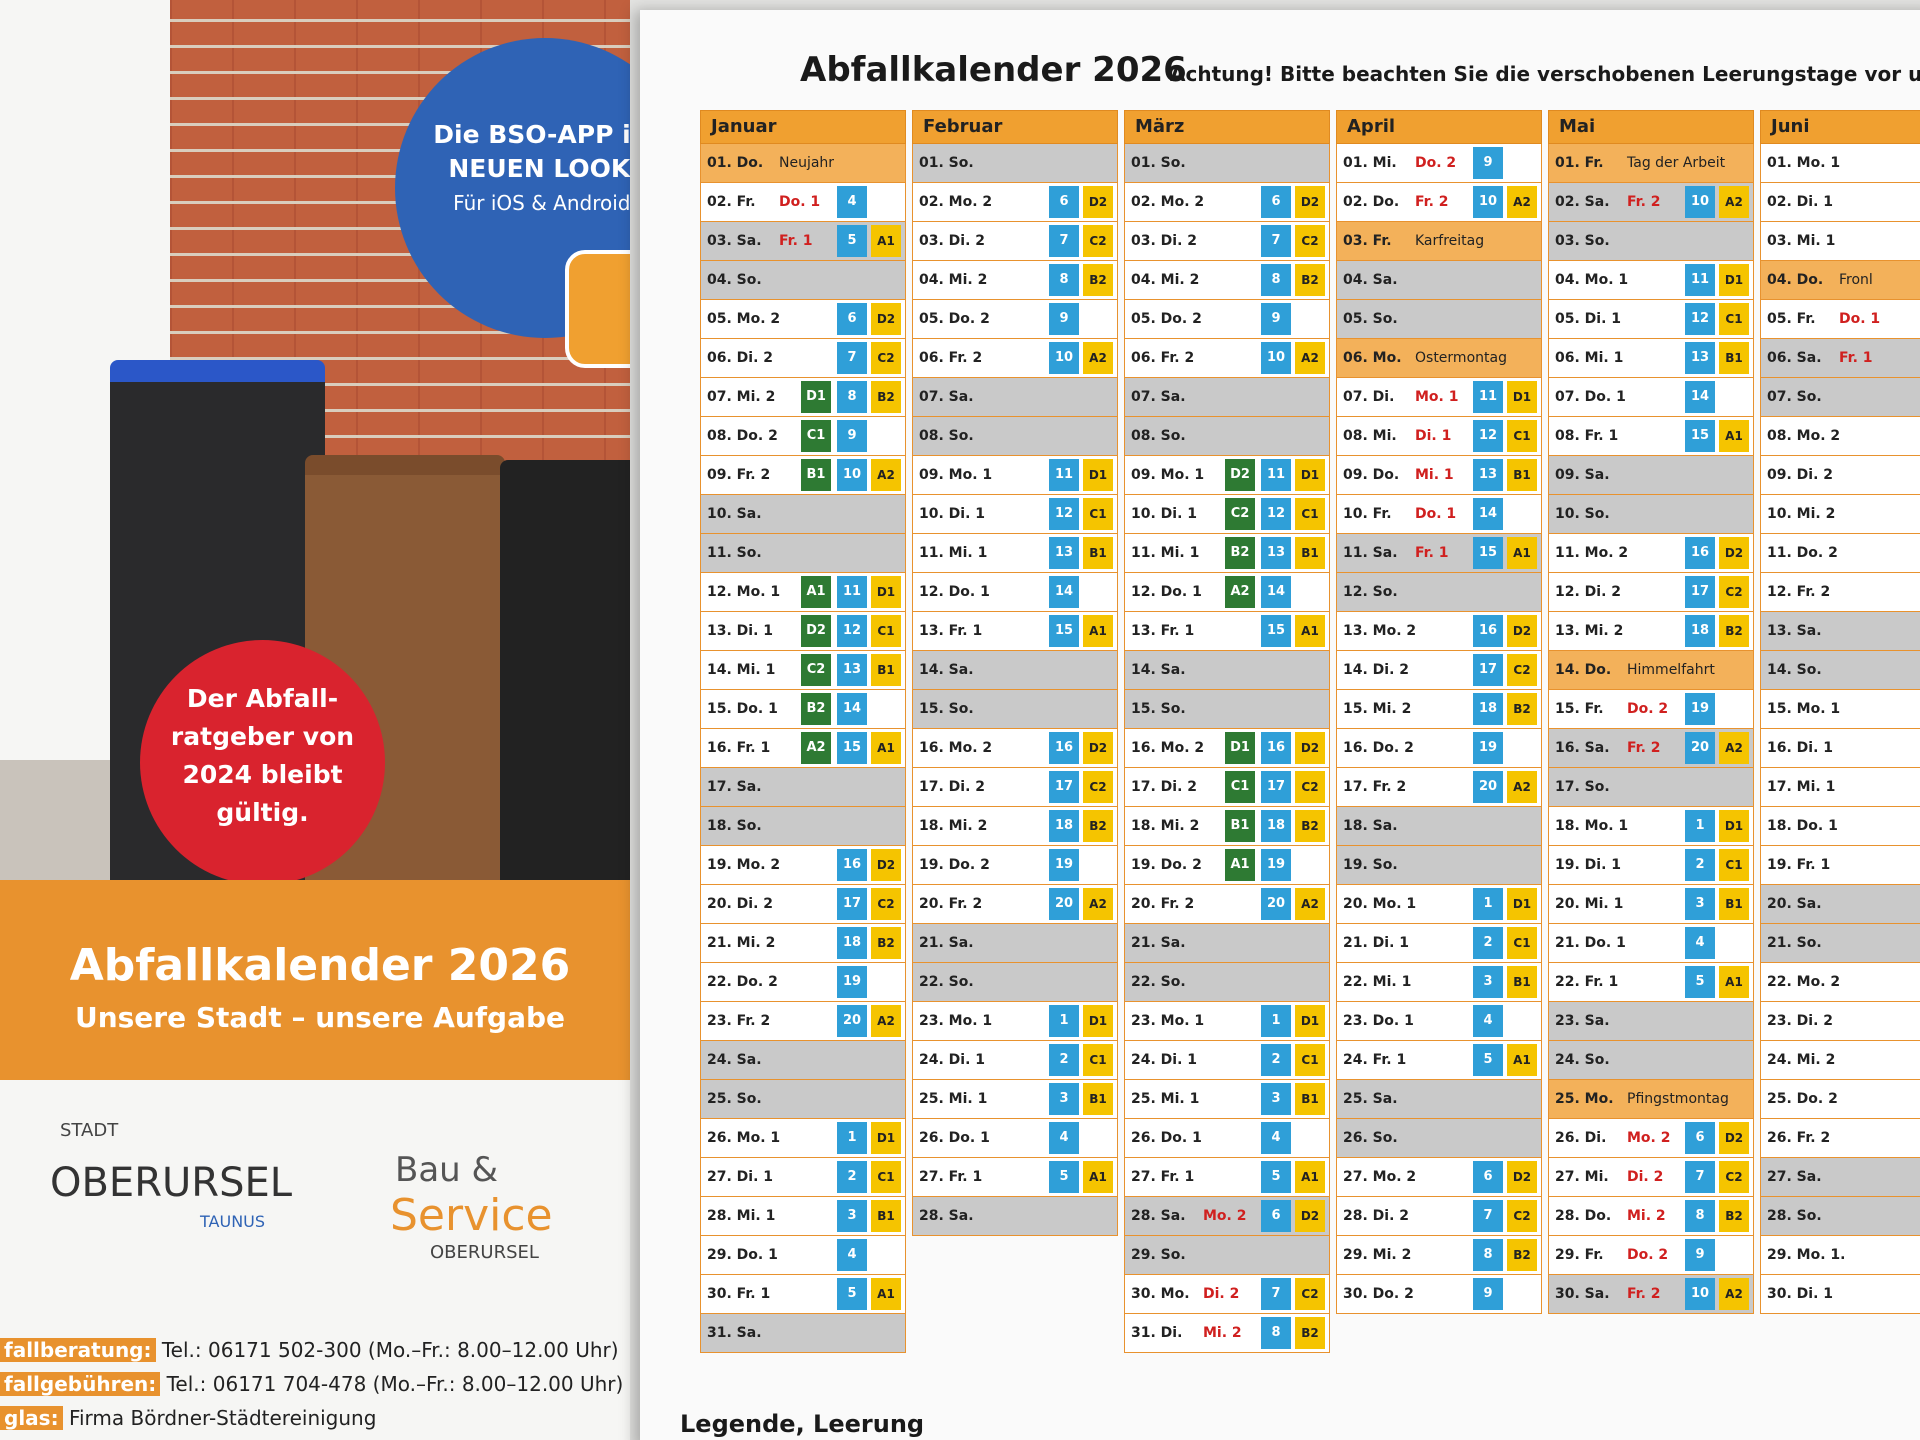 The width and height of the screenshot is (1920, 1440). I want to click on day-row: 07. Sa., so click(1227, 397).